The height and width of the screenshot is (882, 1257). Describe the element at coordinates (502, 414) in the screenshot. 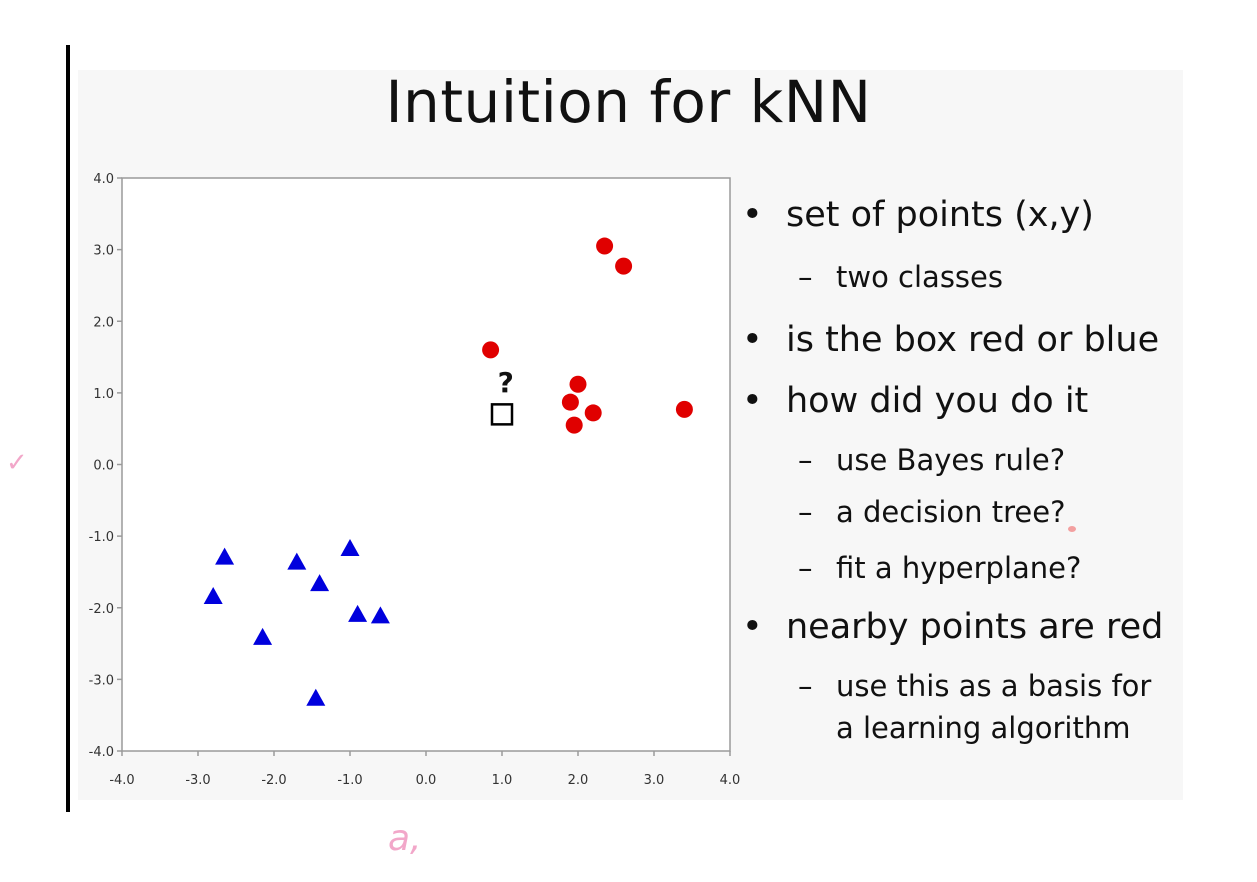

I see `query-box` at that location.